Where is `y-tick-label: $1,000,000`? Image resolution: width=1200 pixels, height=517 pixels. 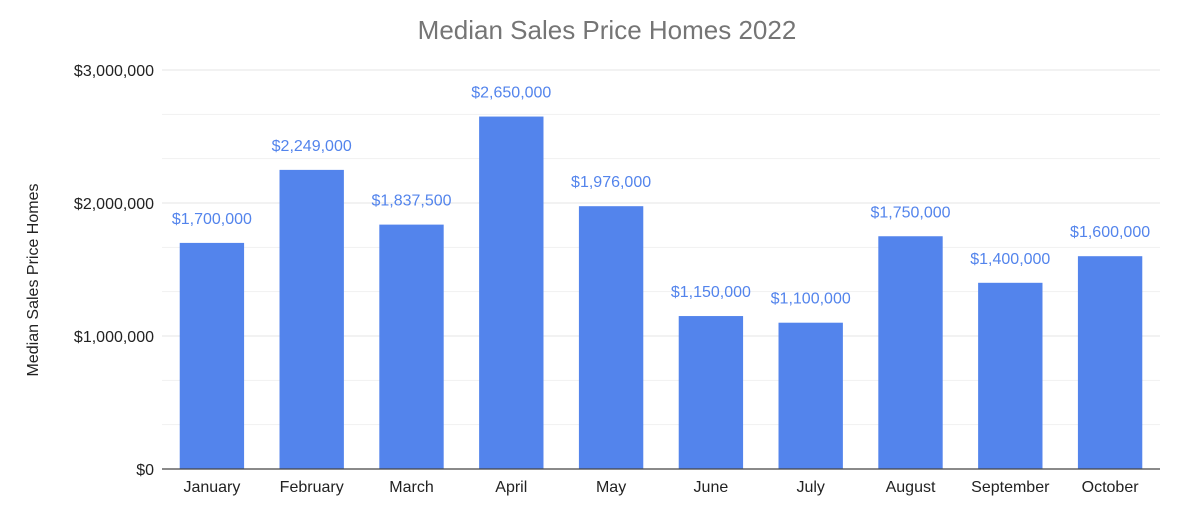 y-tick-label: $1,000,000 is located at coordinates (114, 337).